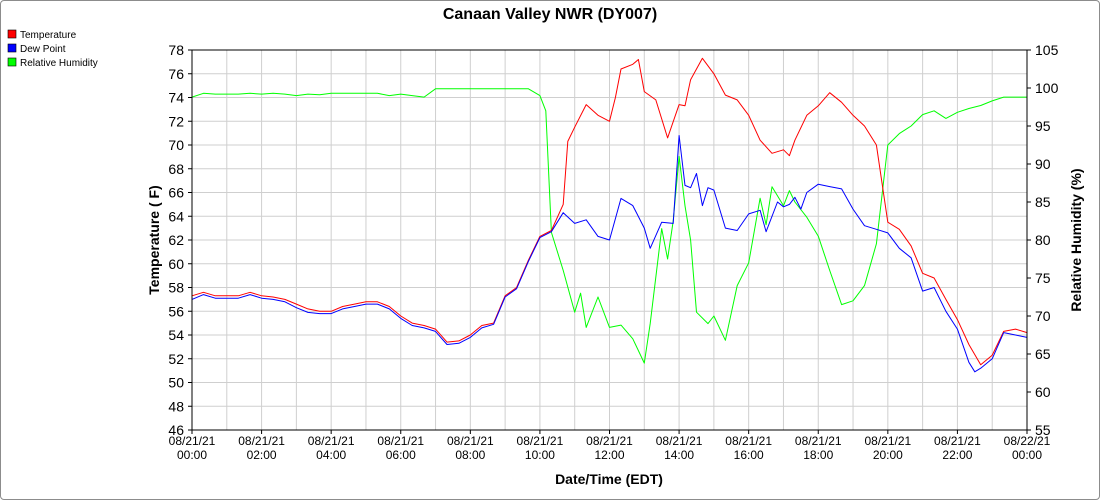  I want to click on y-axis-left-title: Temperature ( F), so click(154, 239).